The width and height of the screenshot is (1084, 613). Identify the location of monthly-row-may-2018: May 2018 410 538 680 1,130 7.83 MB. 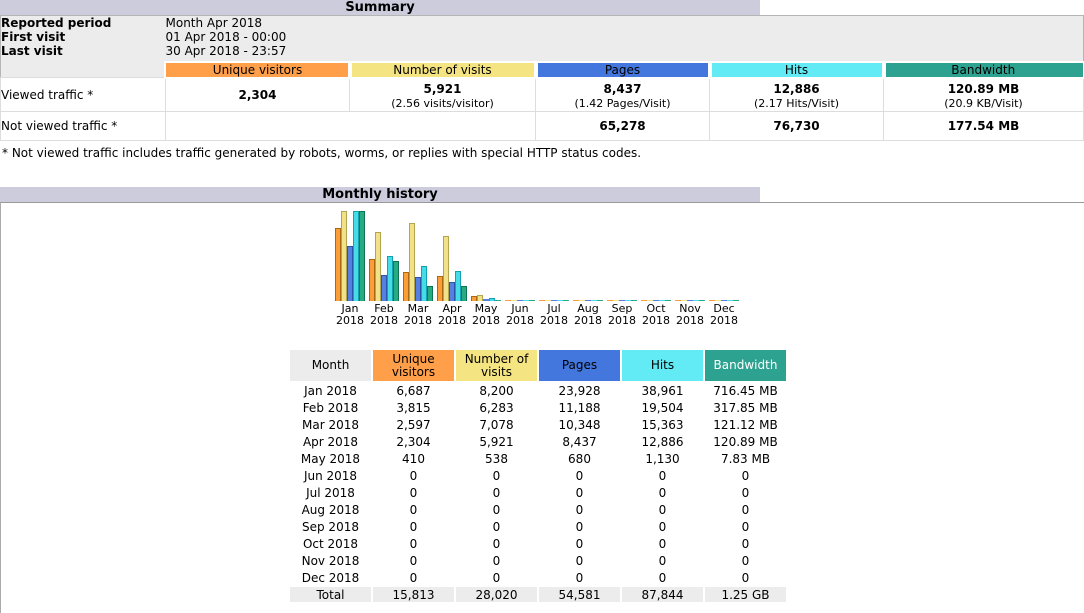
(538, 458).